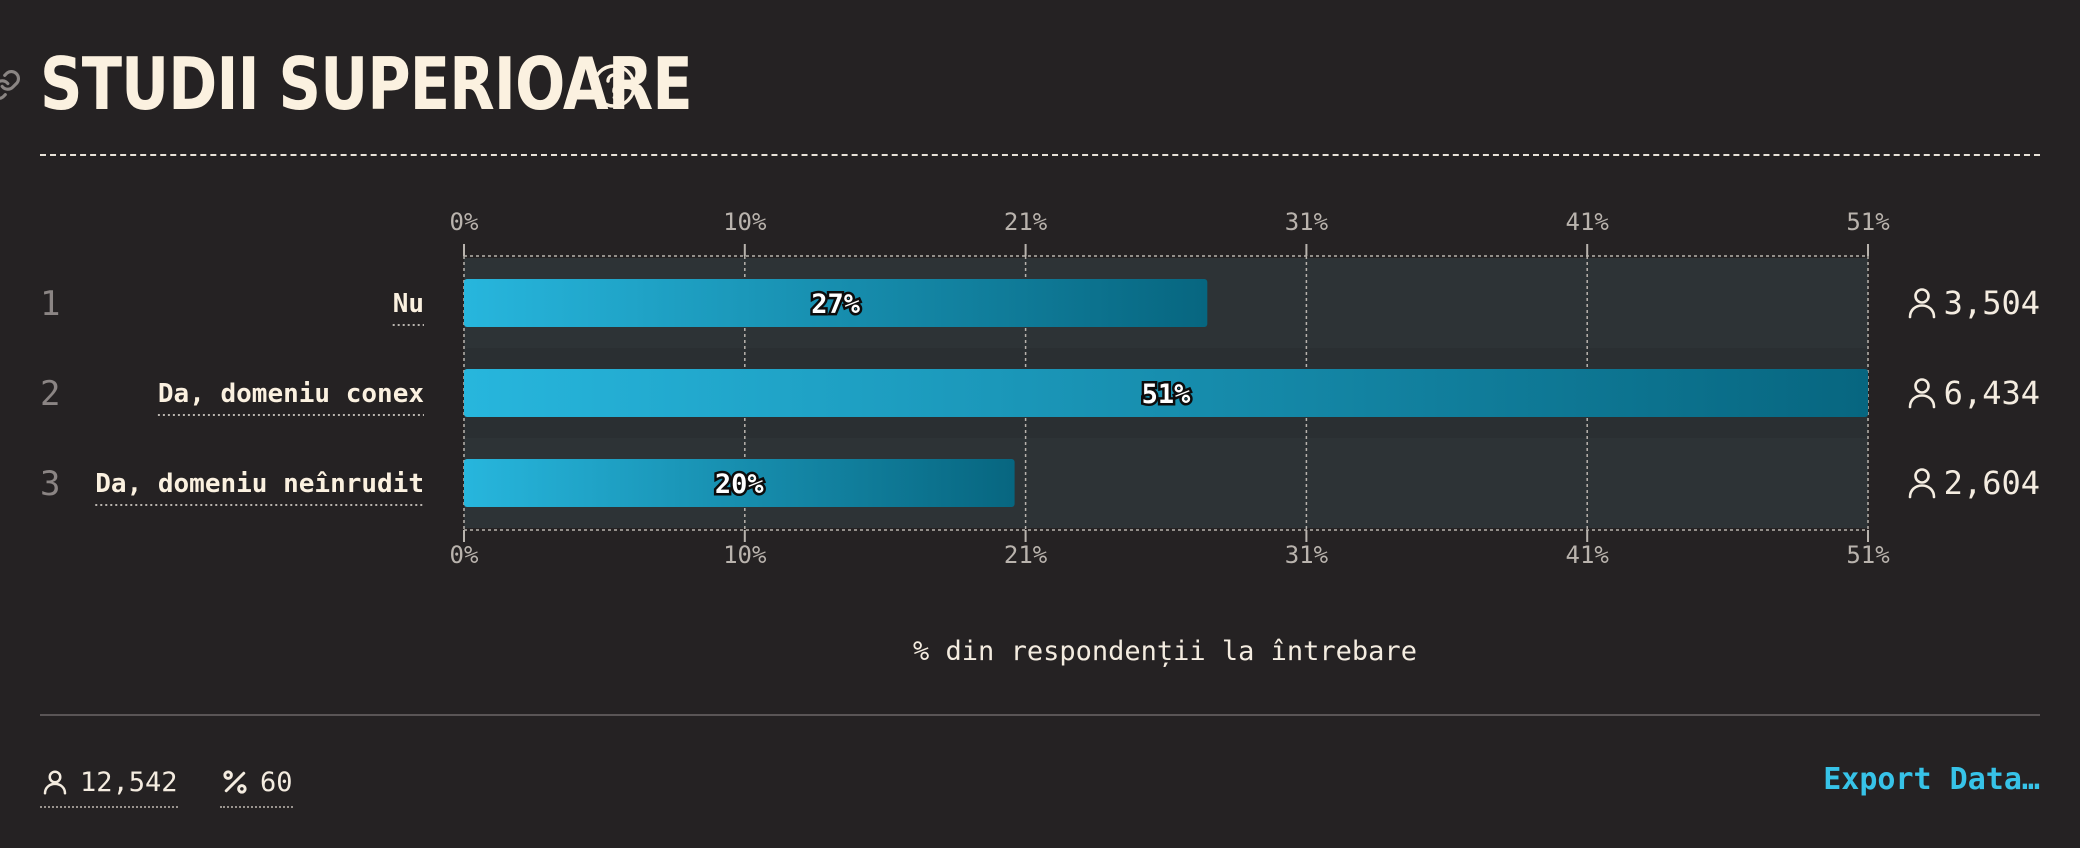  I want to click on row-rank: 1, so click(50, 304).